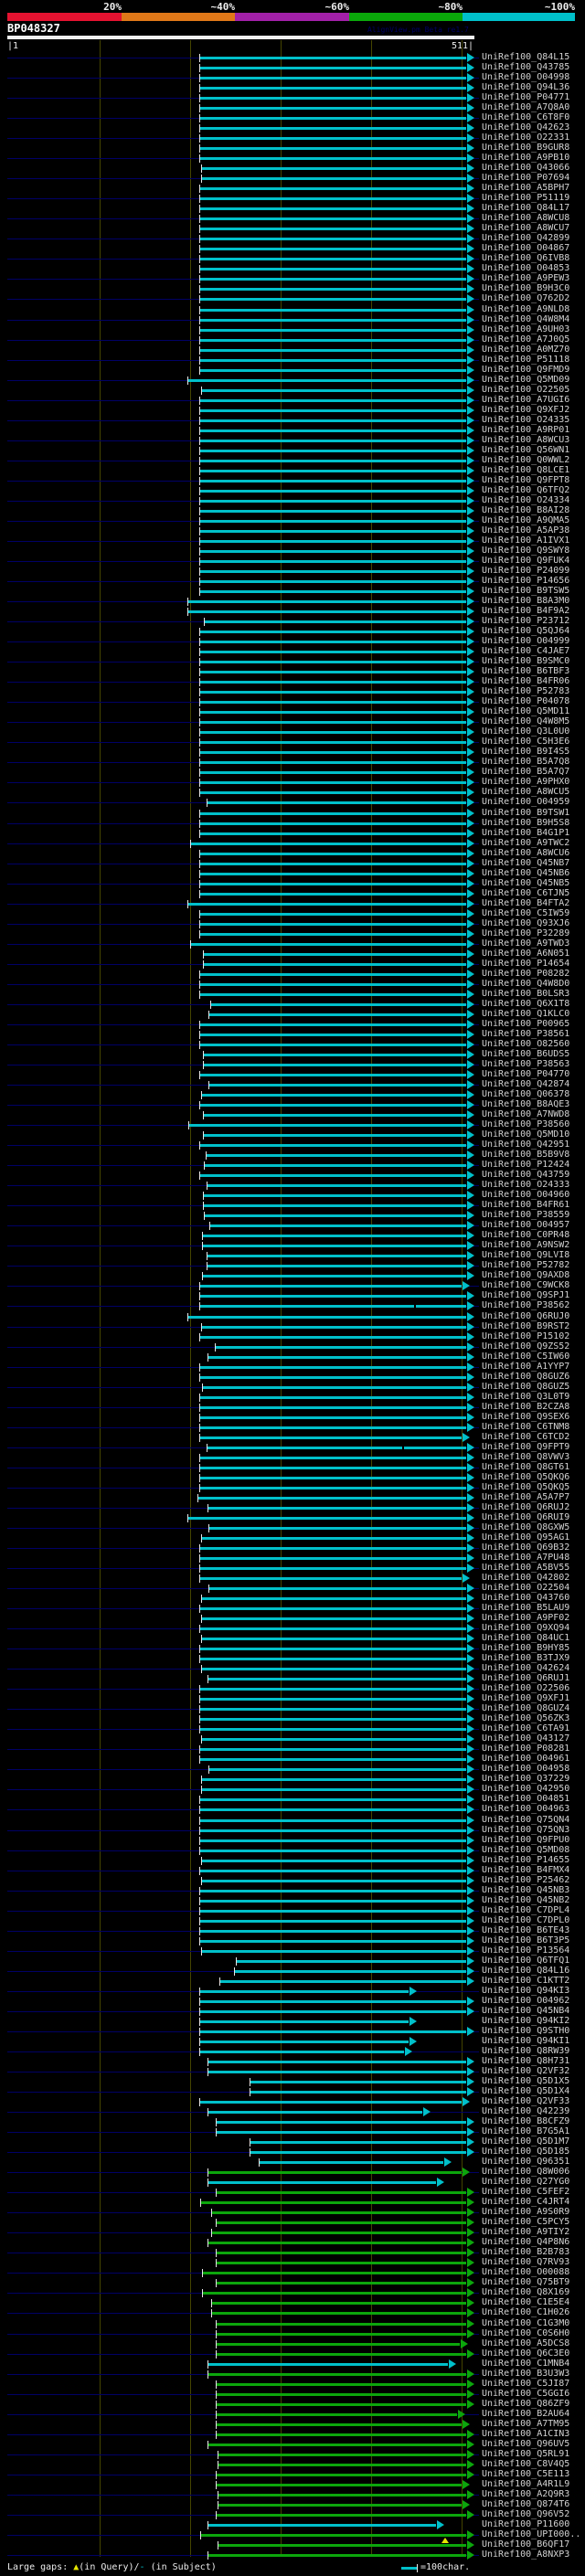 The width and height of the screenshot is (585, 2576). I want to click on hit-label: UniRef100_Q94KI2, so click(526, 2021).